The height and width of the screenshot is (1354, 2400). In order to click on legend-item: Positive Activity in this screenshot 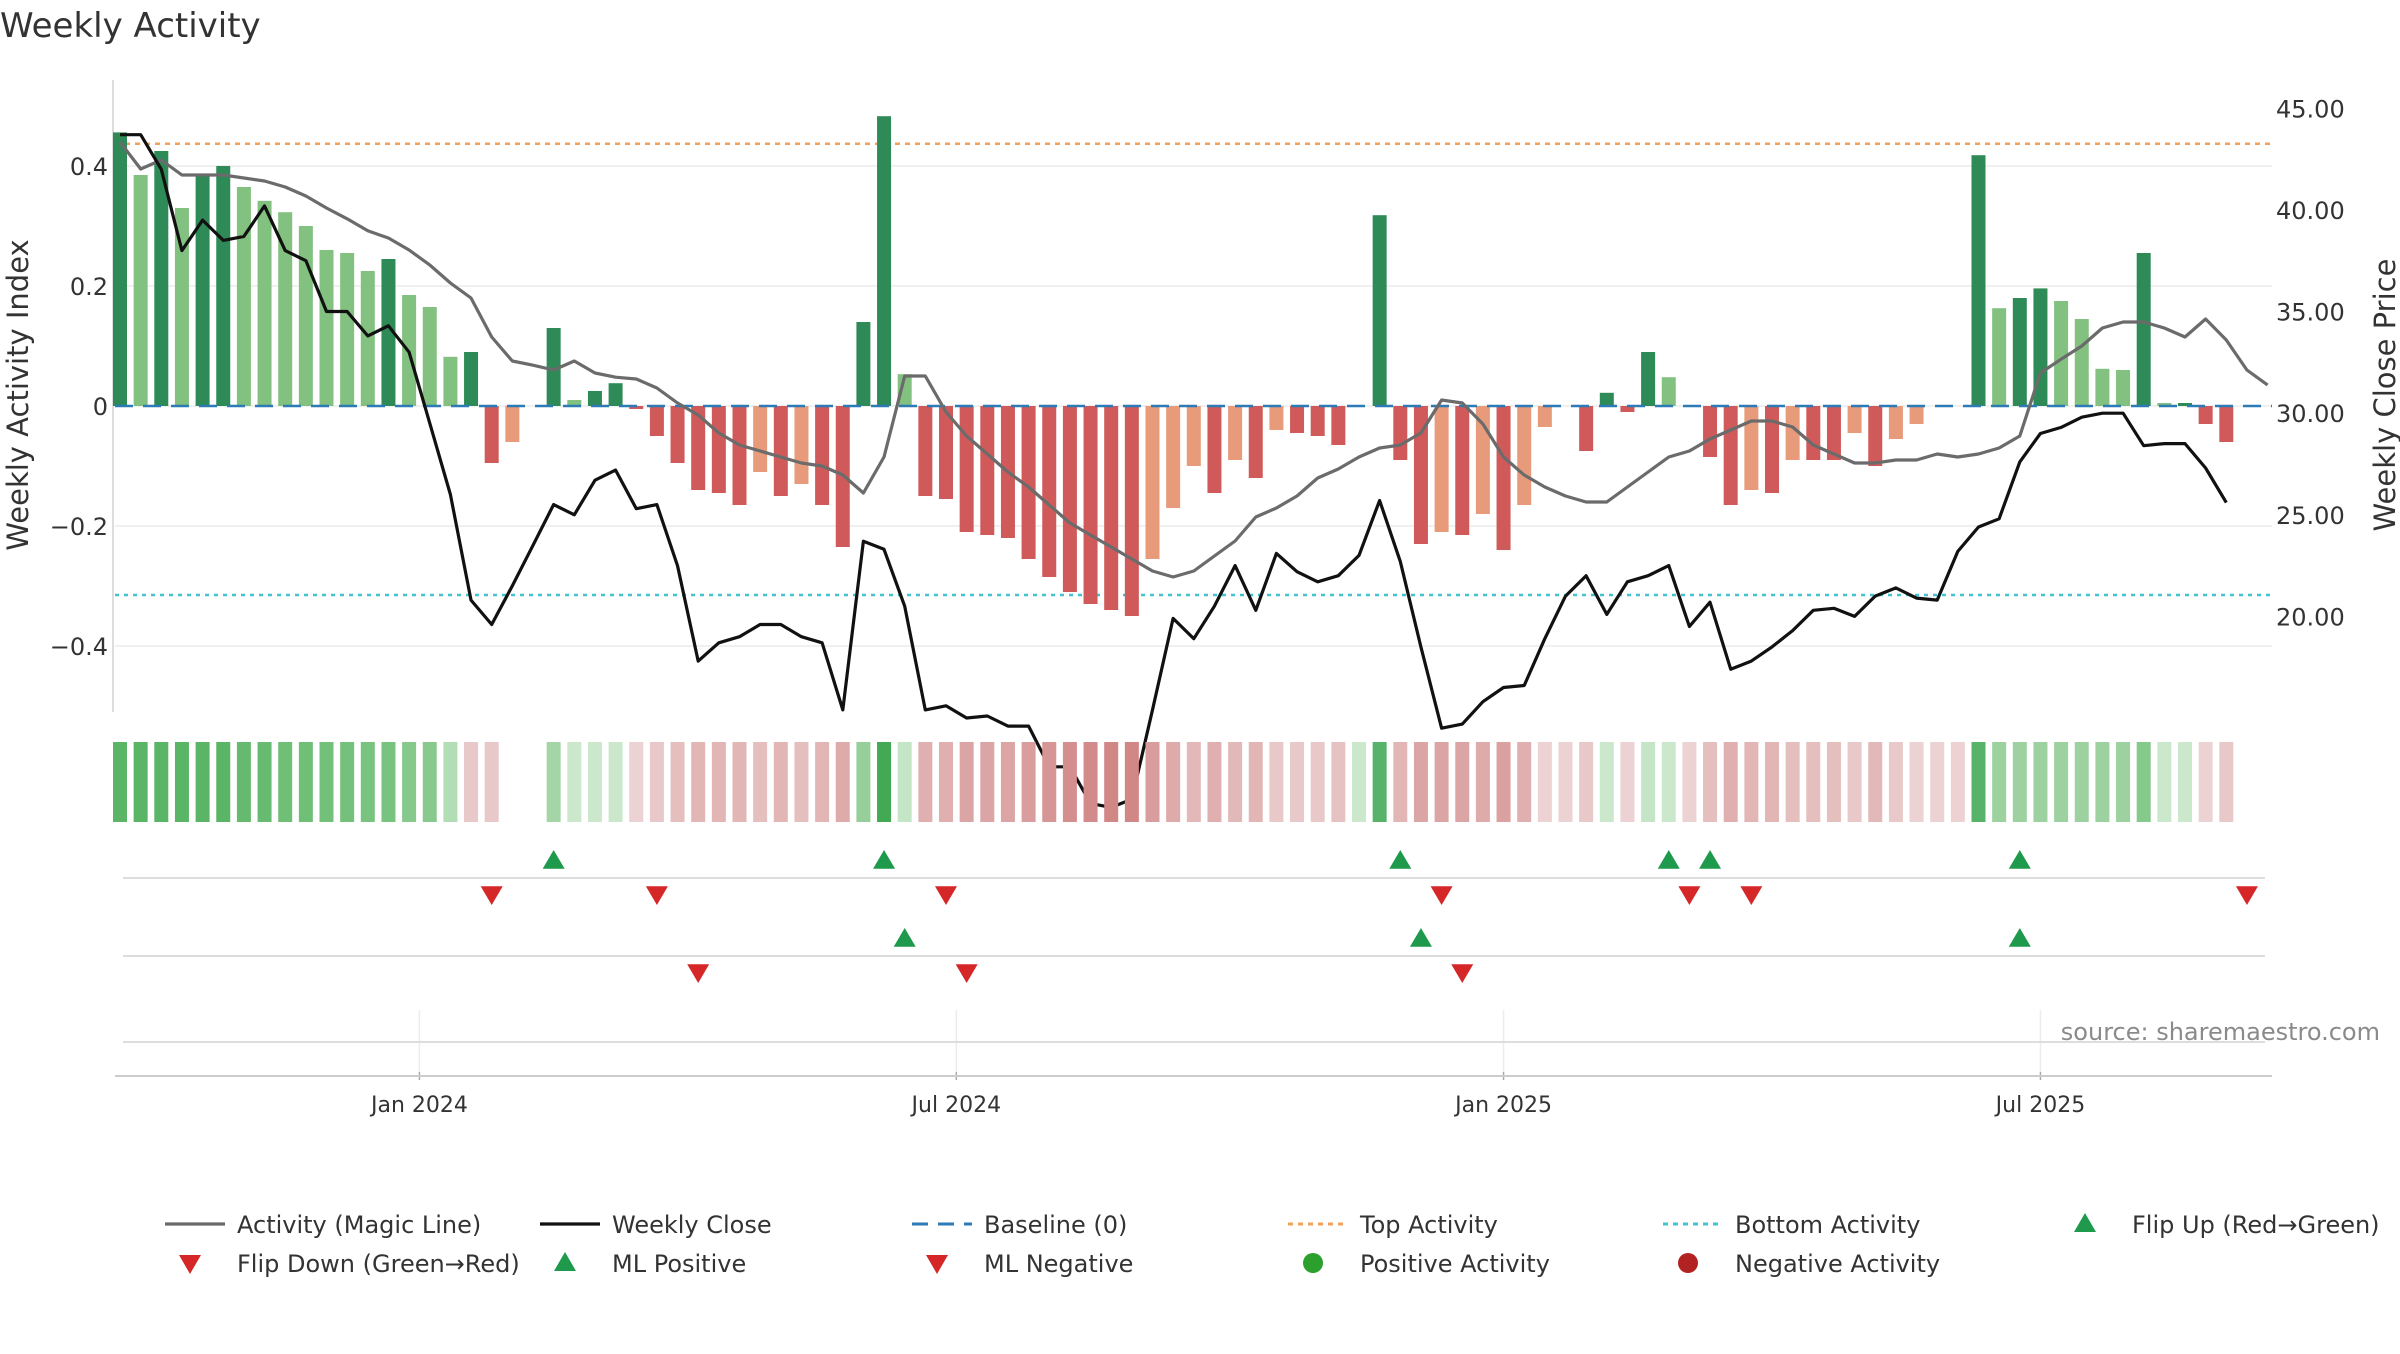, I will do `click(1426, 1264)`.